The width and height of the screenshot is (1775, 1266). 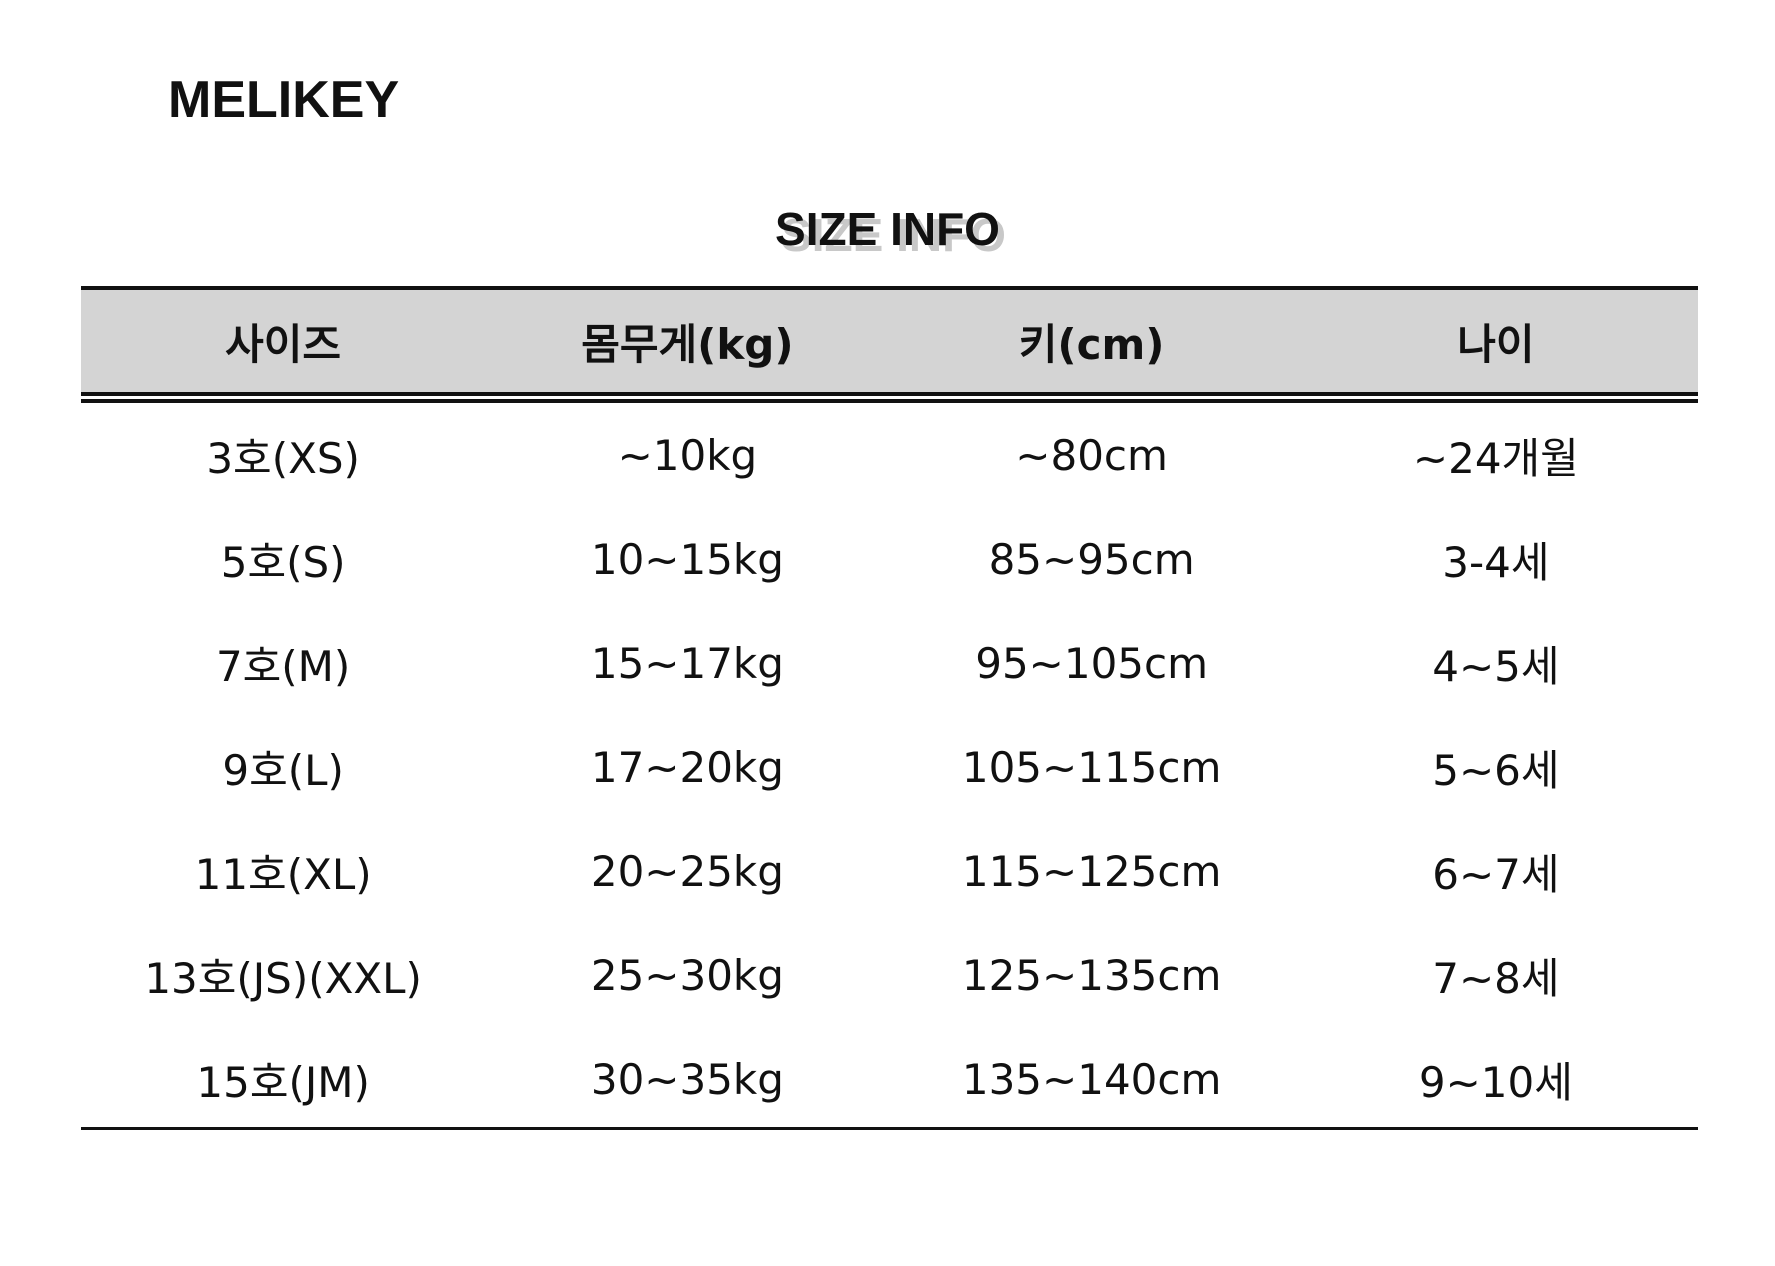 I want to click on cell-size: 15호(JM), so click(x=283, y=1082).